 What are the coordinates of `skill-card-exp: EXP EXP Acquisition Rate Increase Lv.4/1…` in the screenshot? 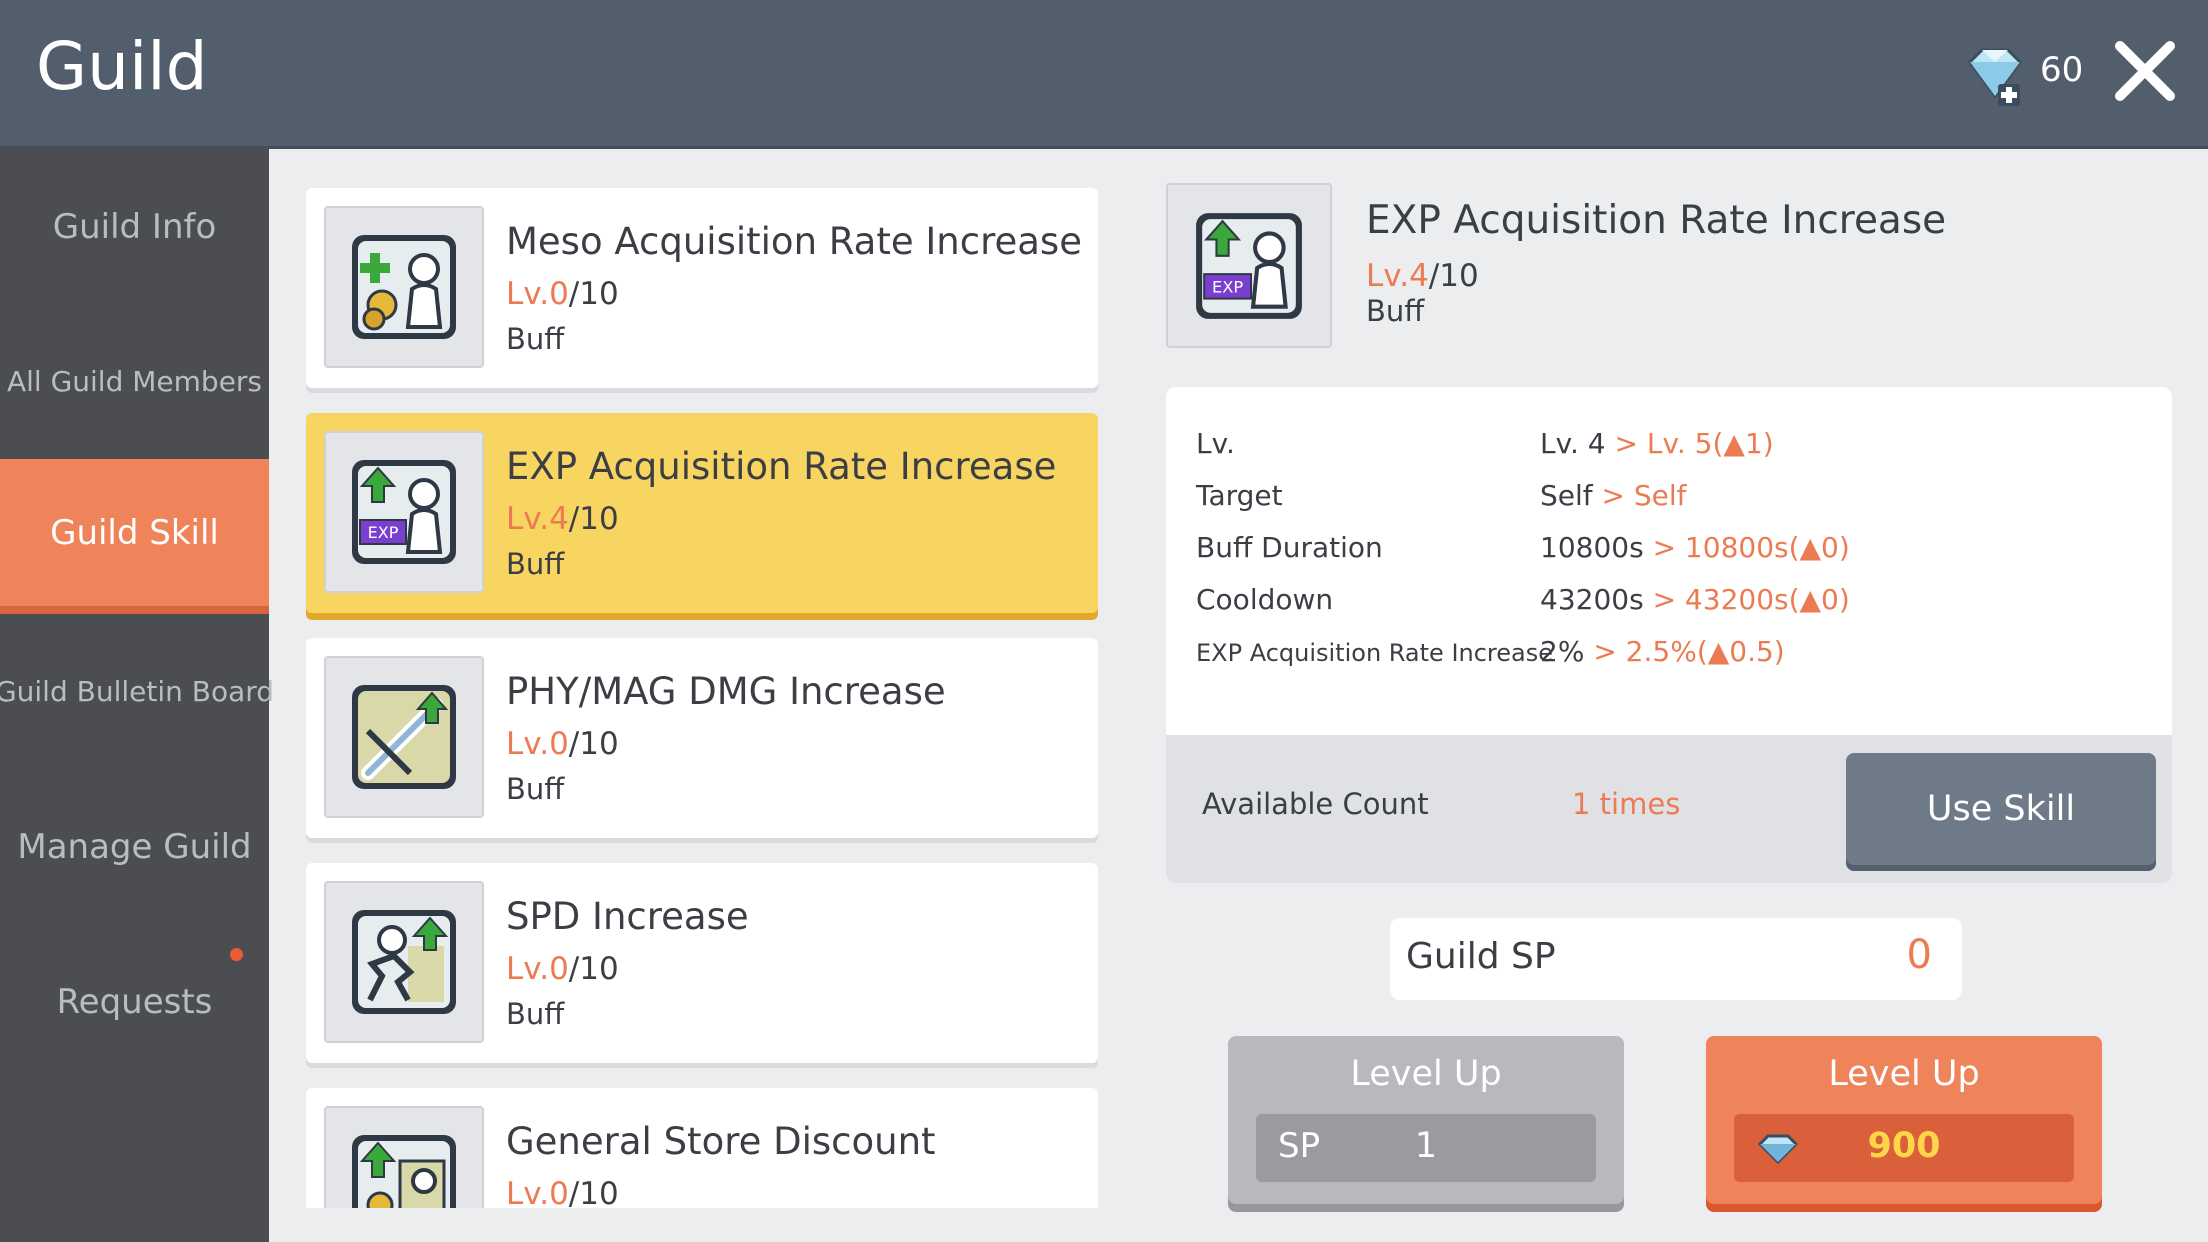 It's located at (702, 513).